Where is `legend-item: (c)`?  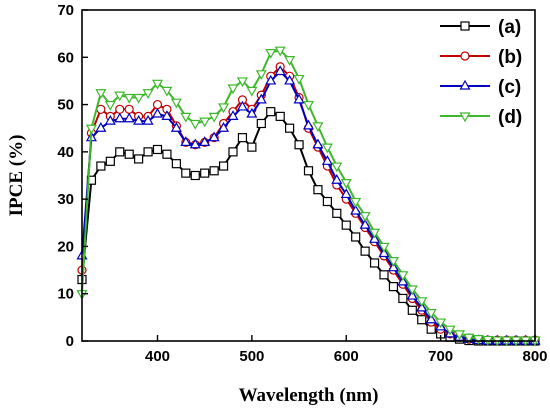 legend-item: (c) is located at coordinates (480, 87).